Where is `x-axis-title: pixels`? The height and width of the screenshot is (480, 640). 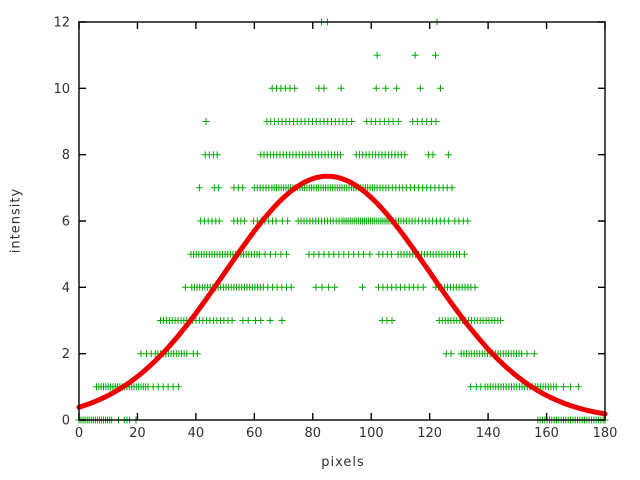
x-axis-title: pixels is located at coordinates (343, 462).